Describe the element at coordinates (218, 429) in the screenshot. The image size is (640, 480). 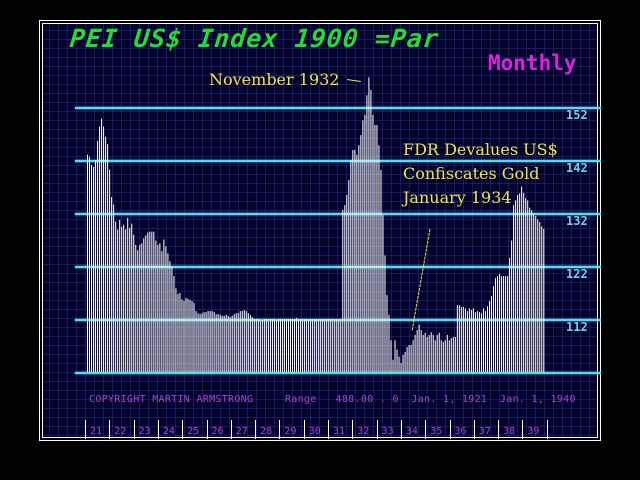
I see `year-tick-26: 26` at that location.